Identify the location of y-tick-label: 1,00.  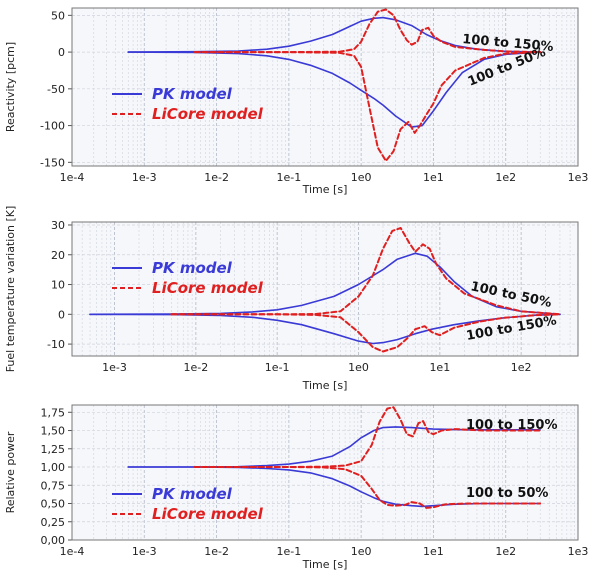
(53, 467).